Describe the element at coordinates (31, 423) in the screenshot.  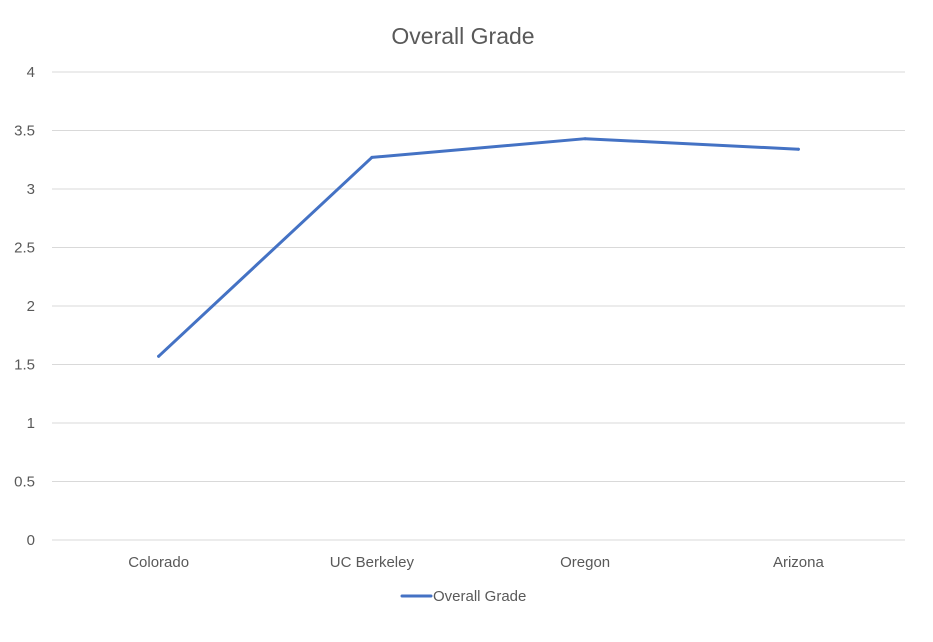
I see `y-tick-label: 1` at that location.